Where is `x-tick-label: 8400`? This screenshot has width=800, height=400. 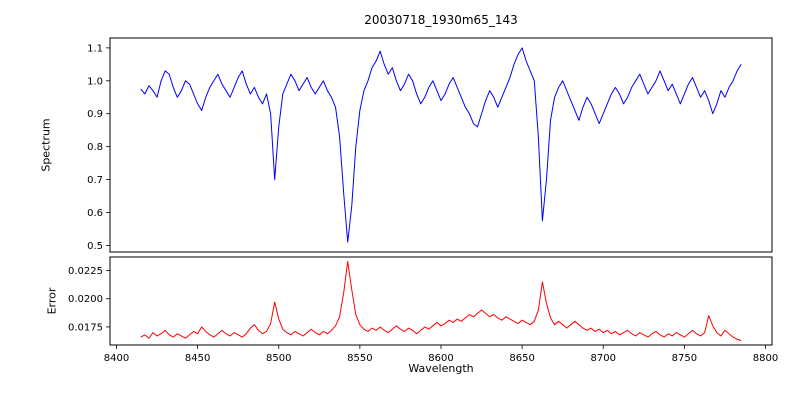
x-tick-label: 8400 is located at coordinates (116, 358).